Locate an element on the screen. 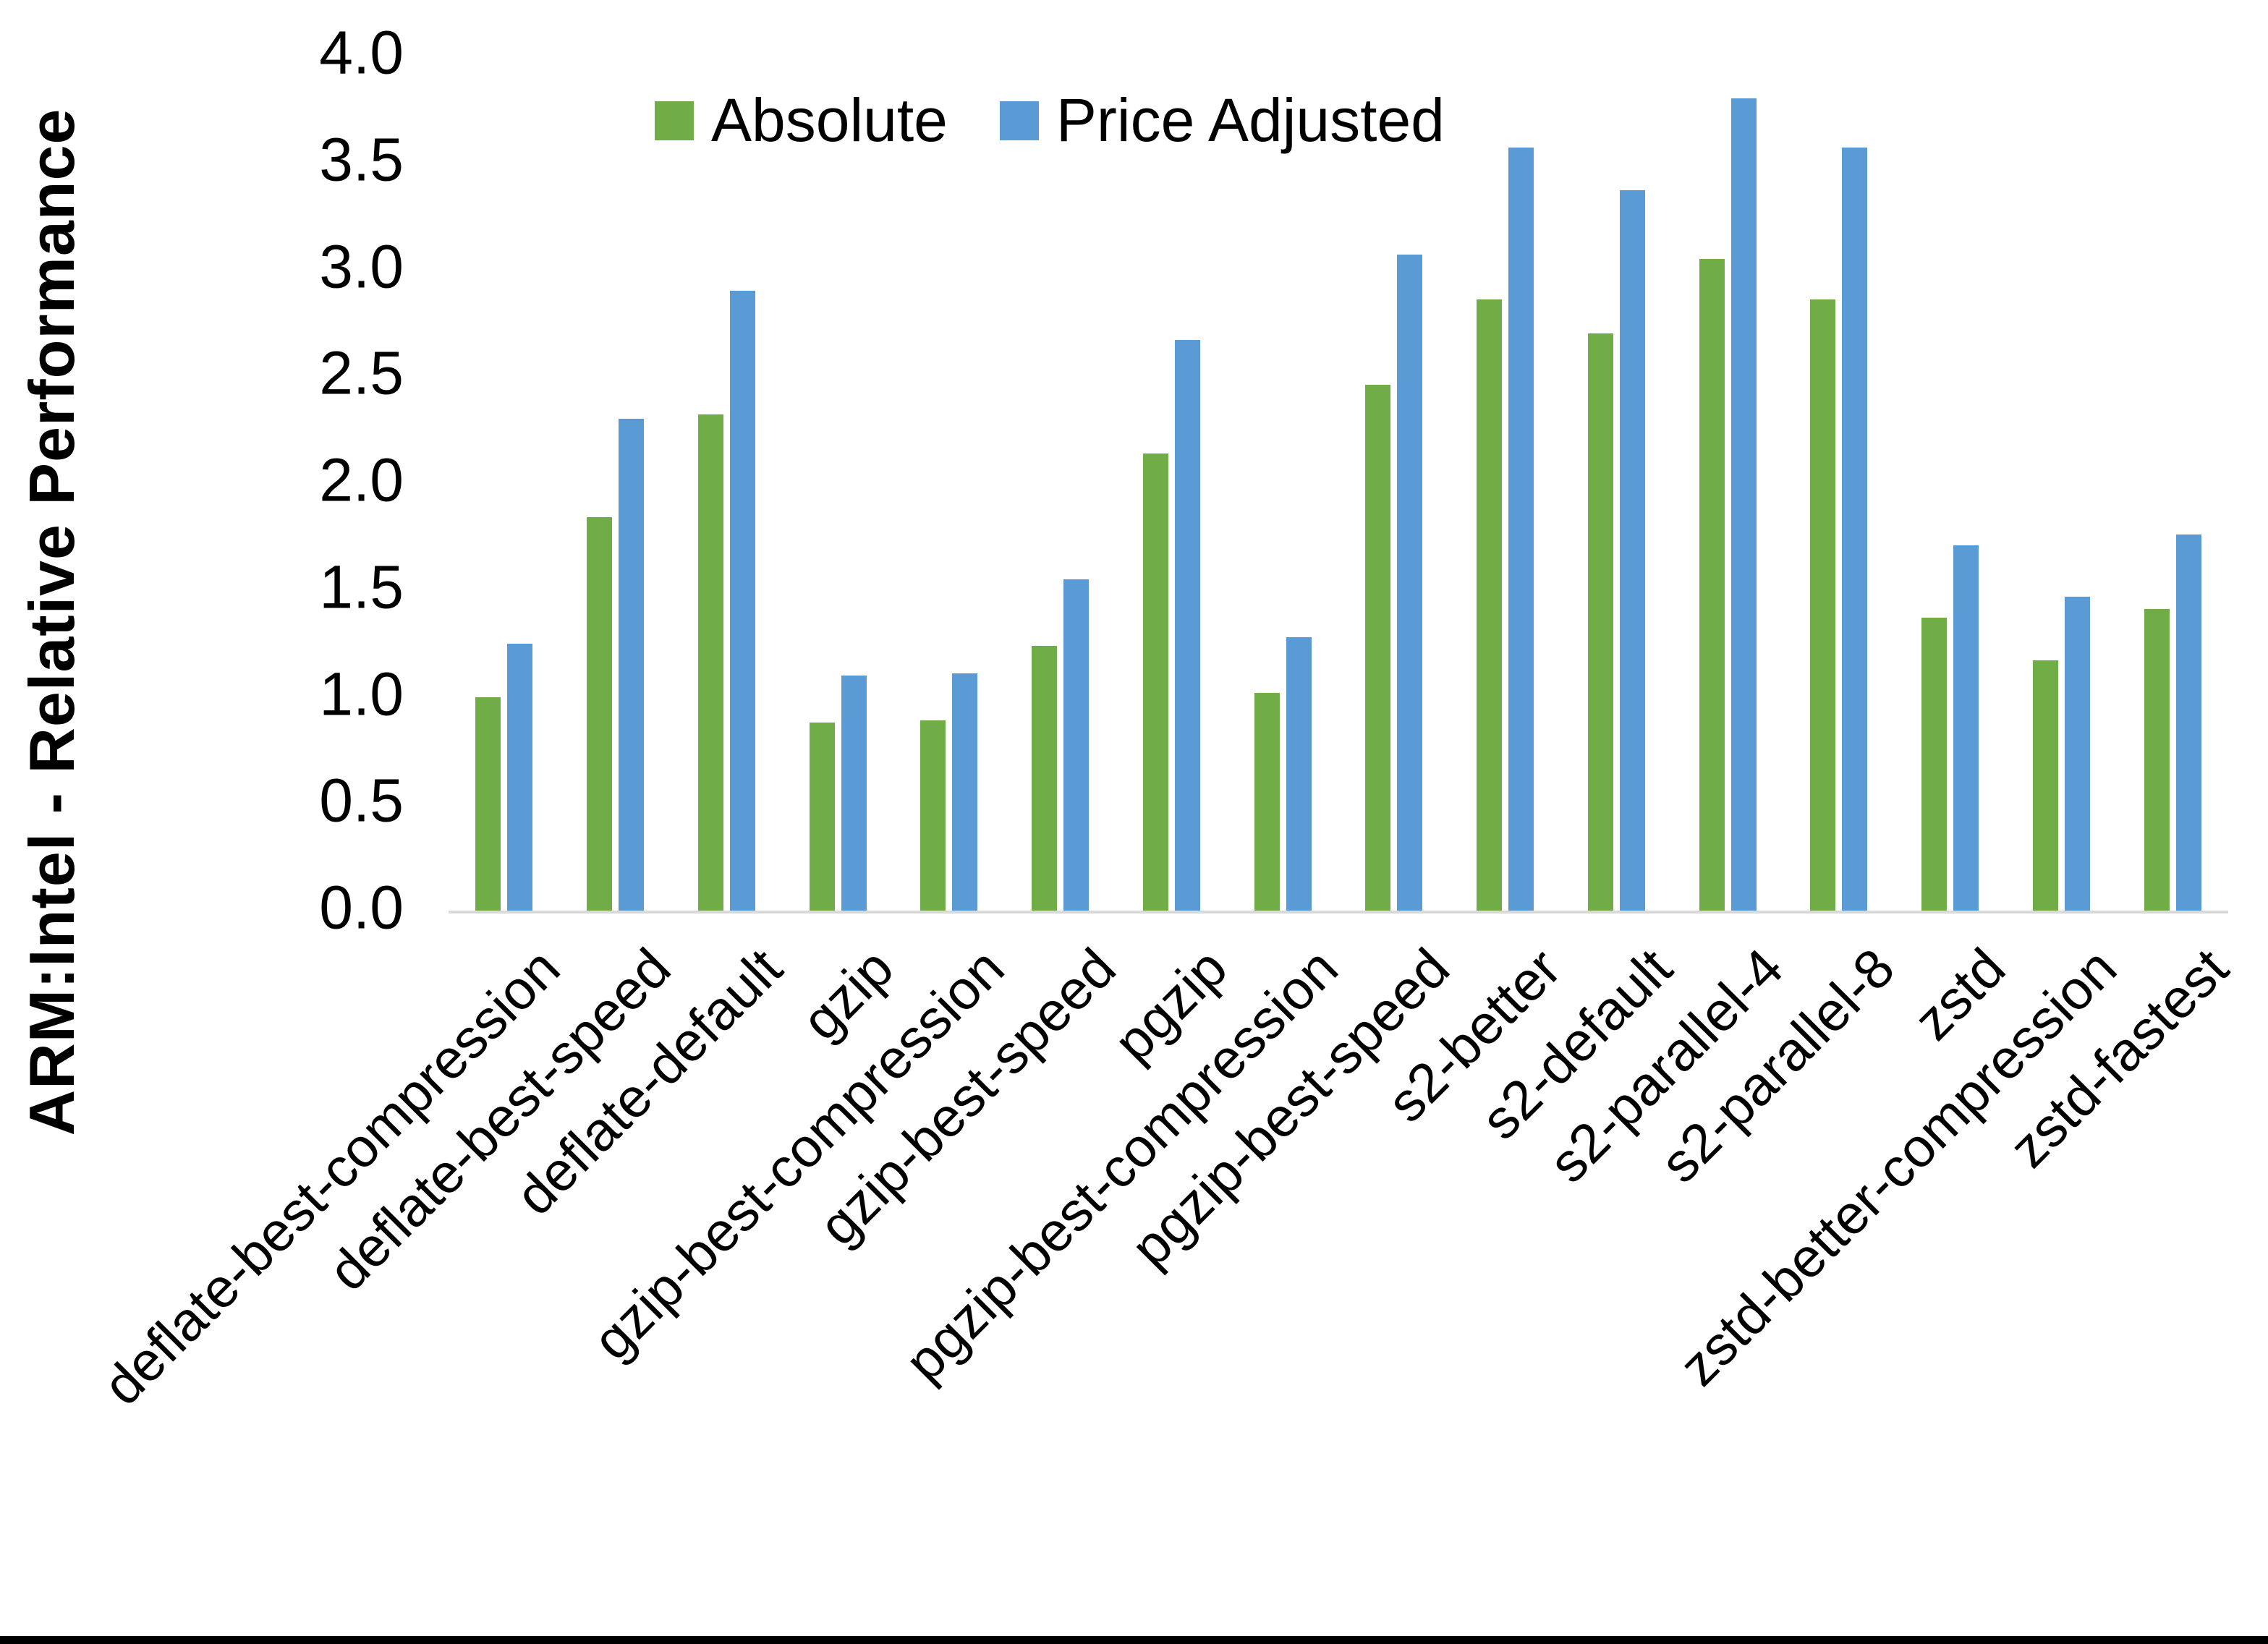 The width and height of the screenshot is (2268, 1644). bar-group-deflate-best-speed is located at coordinates (615, 483).